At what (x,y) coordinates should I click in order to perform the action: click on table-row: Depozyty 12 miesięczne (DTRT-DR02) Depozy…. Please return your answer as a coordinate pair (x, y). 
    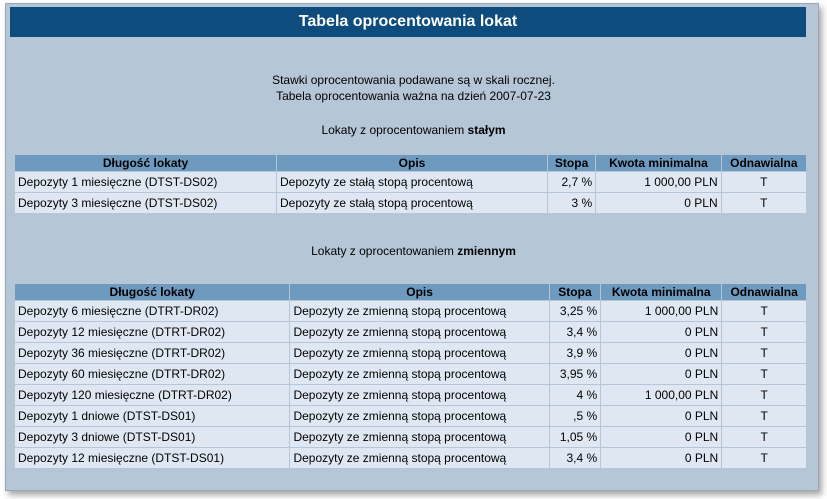
    Looking at the image, I should click on (410, 332).